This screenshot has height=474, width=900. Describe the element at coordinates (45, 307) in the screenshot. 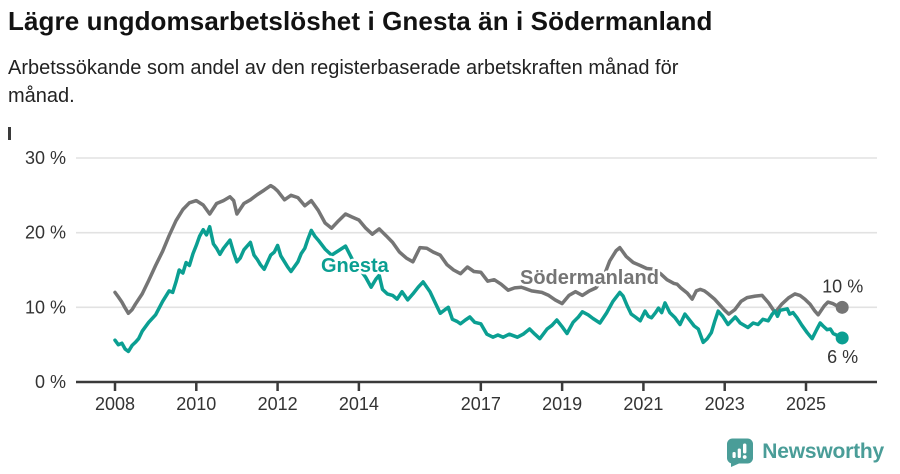

I see `y-tick-label: 10 %` at that location.